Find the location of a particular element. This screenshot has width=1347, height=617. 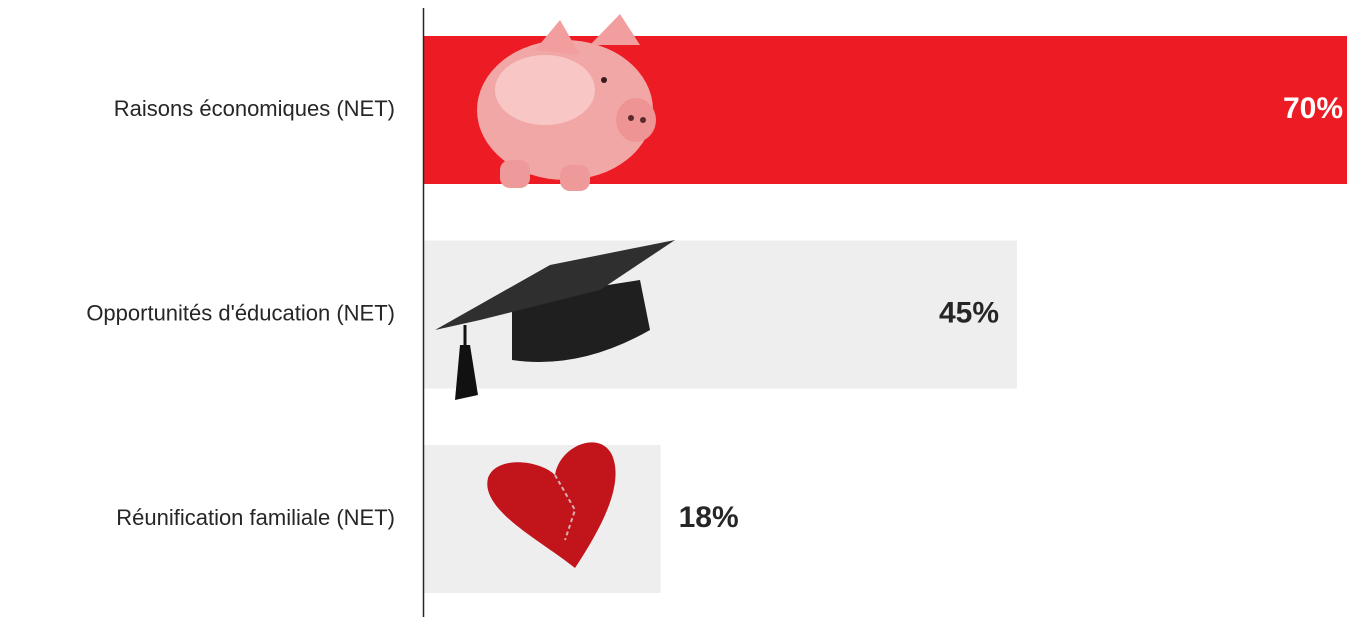

value-label: 70% is located at coordinates (1313, 108).